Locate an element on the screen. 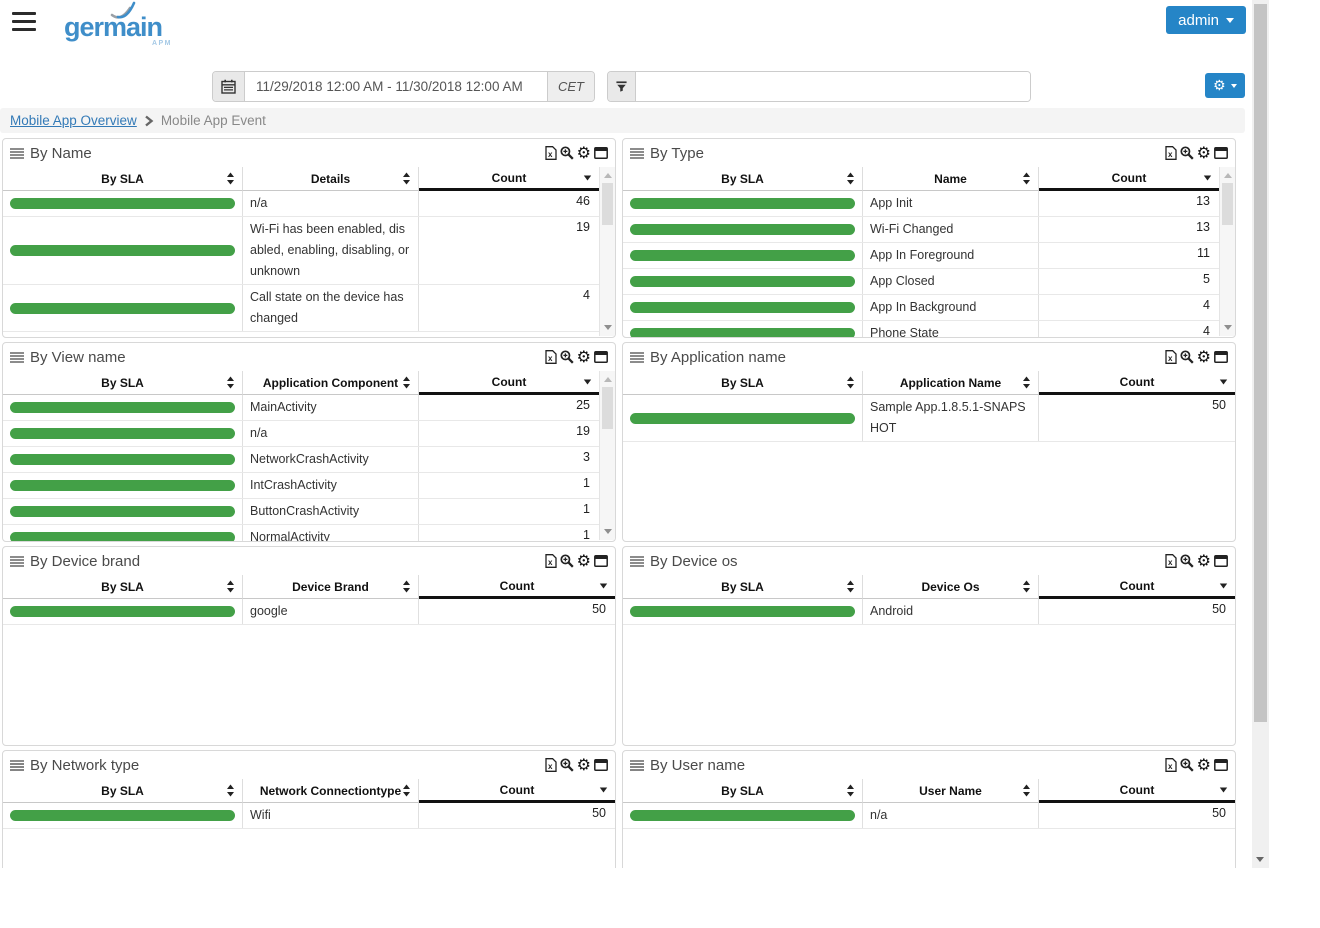 The height and width of the screenshot is (928, 1320). table-row: Android 50 is located at coordinates (929, 612).